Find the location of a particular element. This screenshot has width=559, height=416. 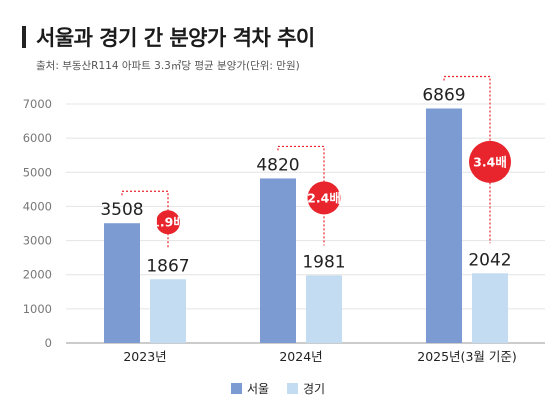

data-label: 4820 is located at coordinates (277, 165).